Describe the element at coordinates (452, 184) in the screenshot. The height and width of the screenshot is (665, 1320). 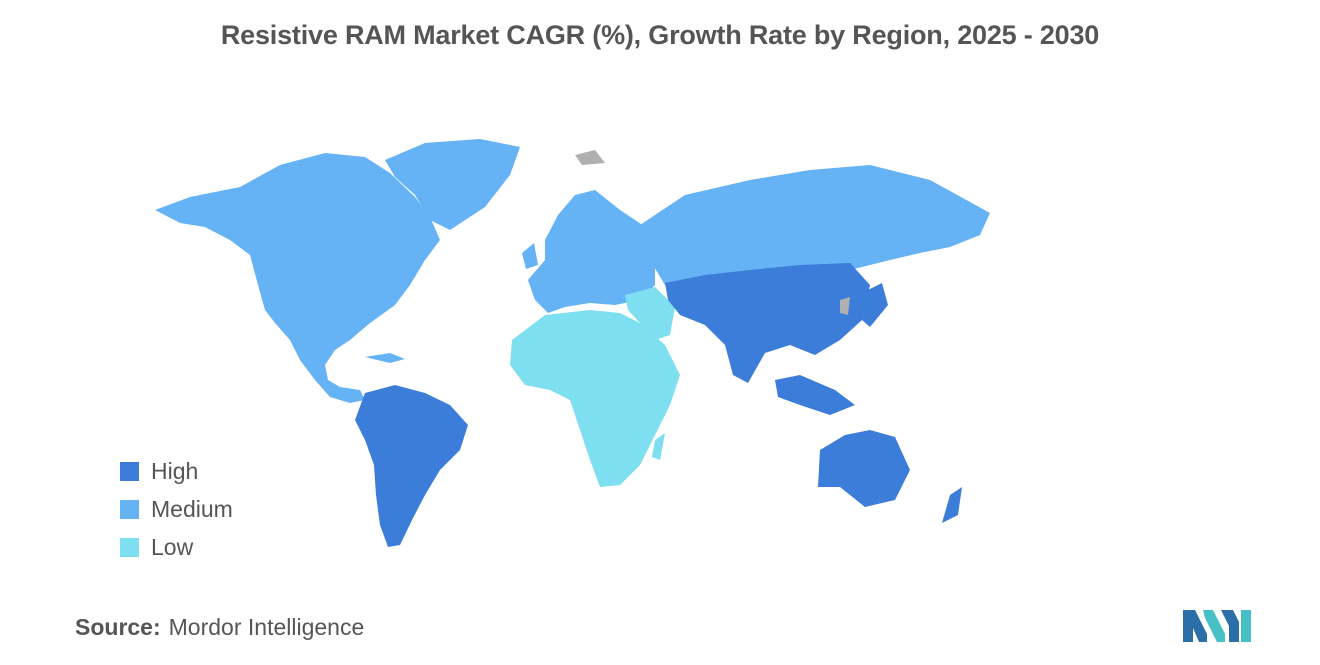
I see `land-greenland` at that location.